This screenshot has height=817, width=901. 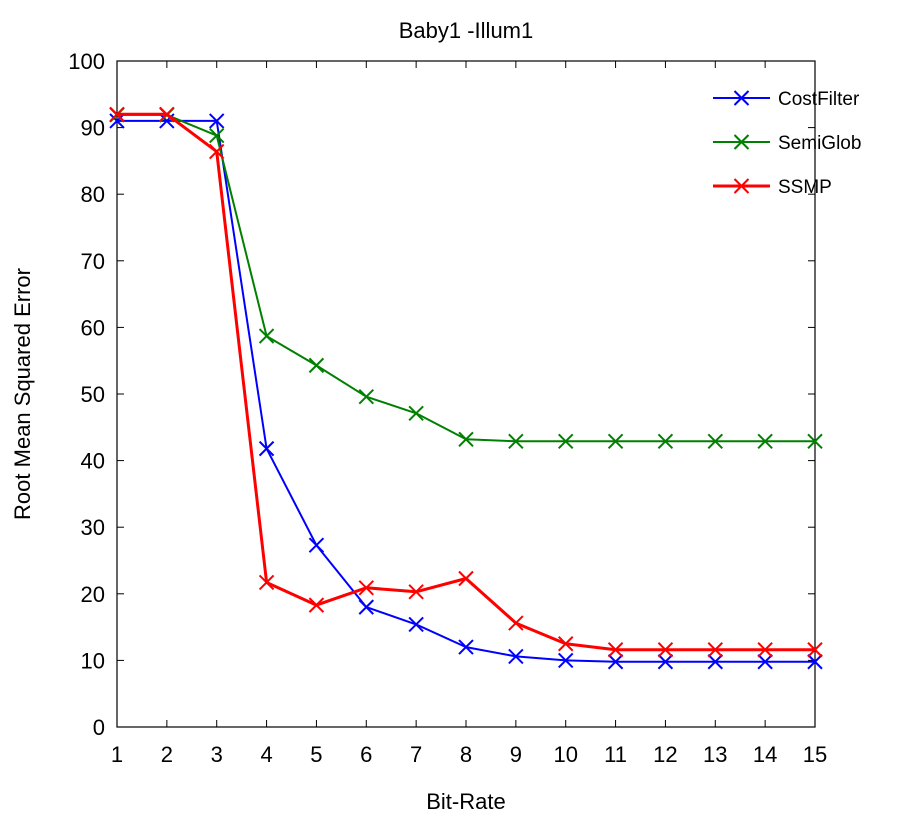 I want to click on y-axis-label: Root Mean Squared Error, so click(x=22, y=394).